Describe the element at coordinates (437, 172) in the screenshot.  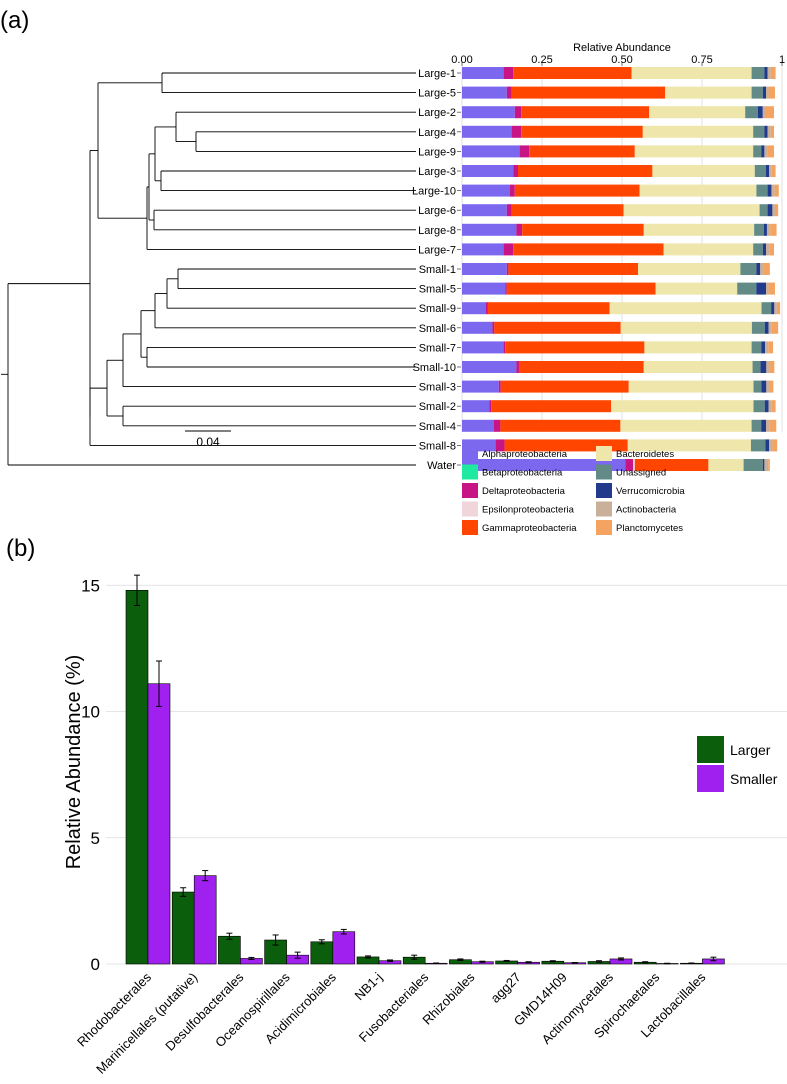
I see `chart-a-row-label: Large-3` at that location.